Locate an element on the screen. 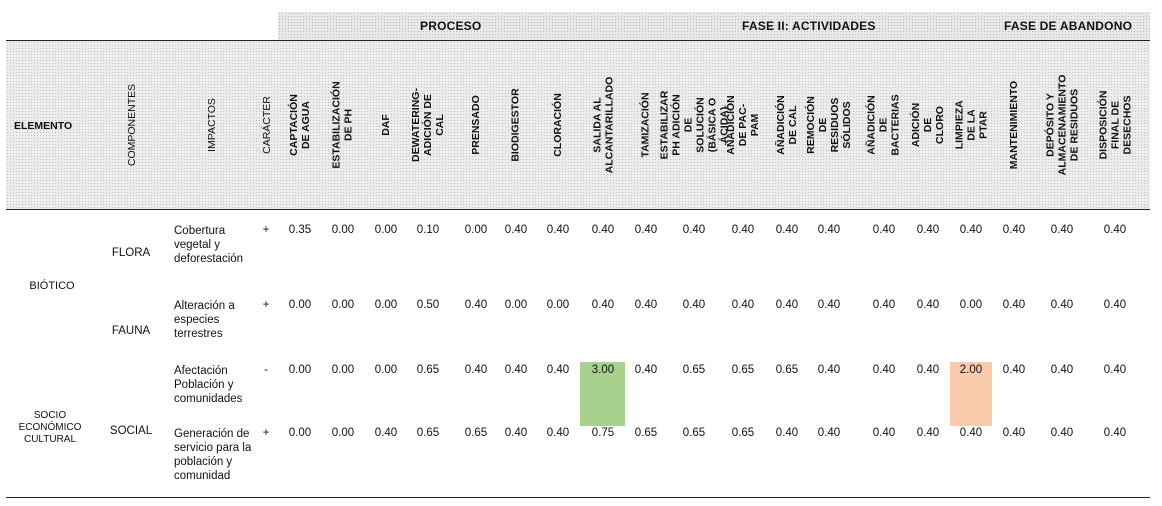 The image size is (1162, 506). header-activity-8: SALIDA AL ALCANTARILLADO is located at coordinates (603, 125).